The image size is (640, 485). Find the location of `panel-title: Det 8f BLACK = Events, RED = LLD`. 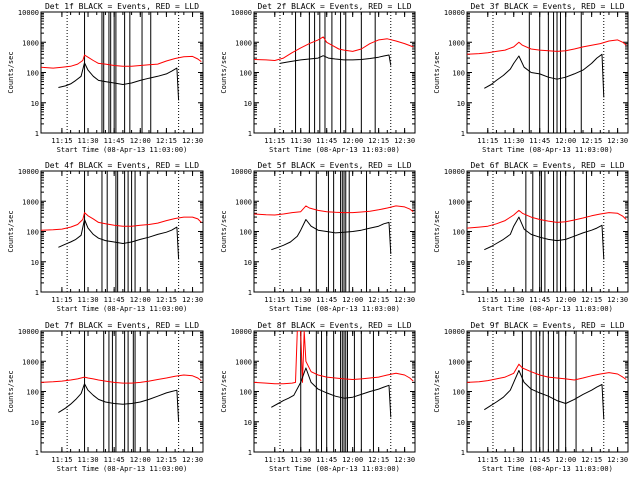

panel-title: Det 8f BLACK = Events, RED = LLD is located at coordinates (334, 325).